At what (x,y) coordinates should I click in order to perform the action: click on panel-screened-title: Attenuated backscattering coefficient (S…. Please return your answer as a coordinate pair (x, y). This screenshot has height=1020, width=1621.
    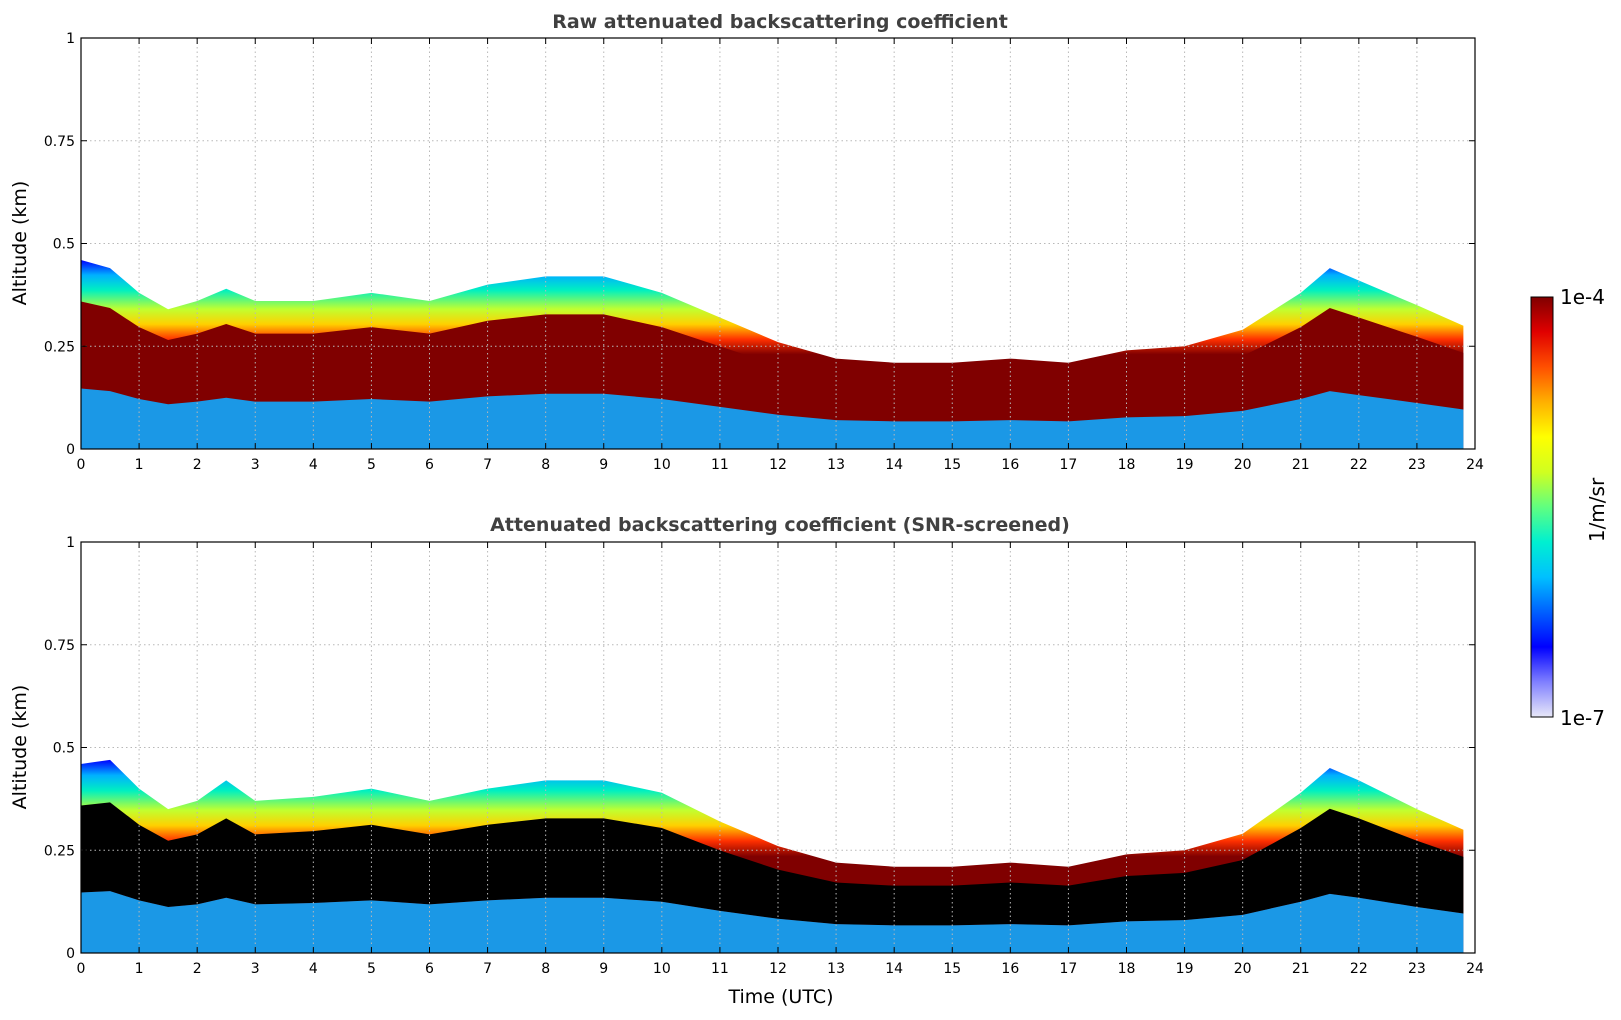
    Looking at the image, I should click on (780, 525).